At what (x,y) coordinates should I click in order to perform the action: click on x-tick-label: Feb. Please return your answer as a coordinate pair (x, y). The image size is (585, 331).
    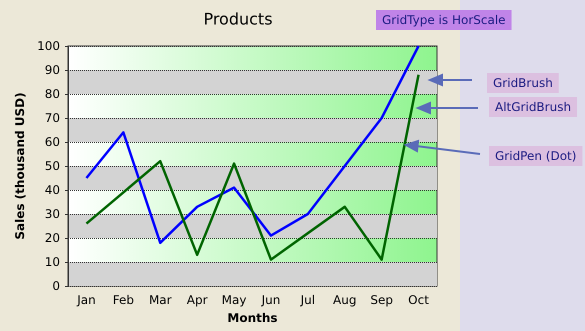
    Looking at the image, I should click on (123, 300).